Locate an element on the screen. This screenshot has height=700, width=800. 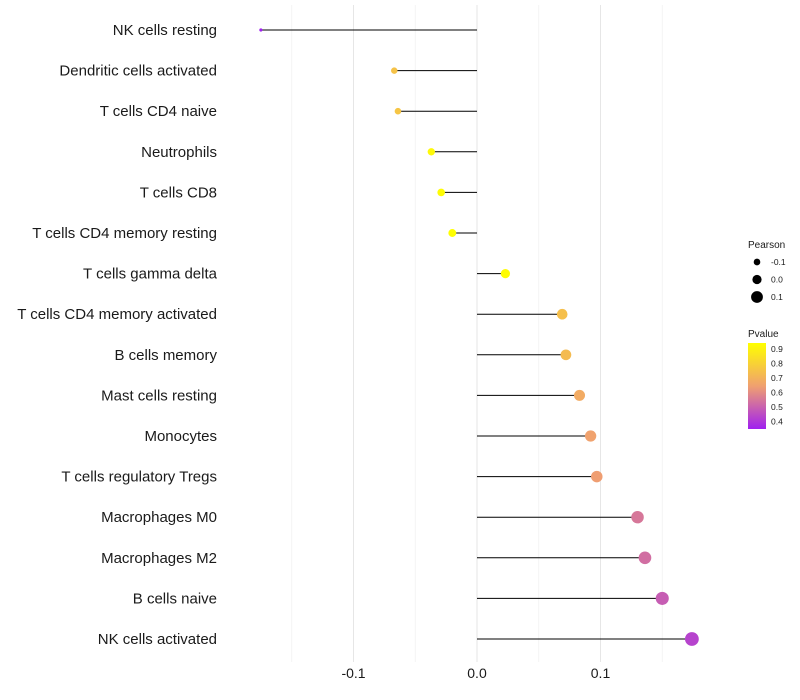
x-tick-label: 0.1 is located at coordinates (601, 673).